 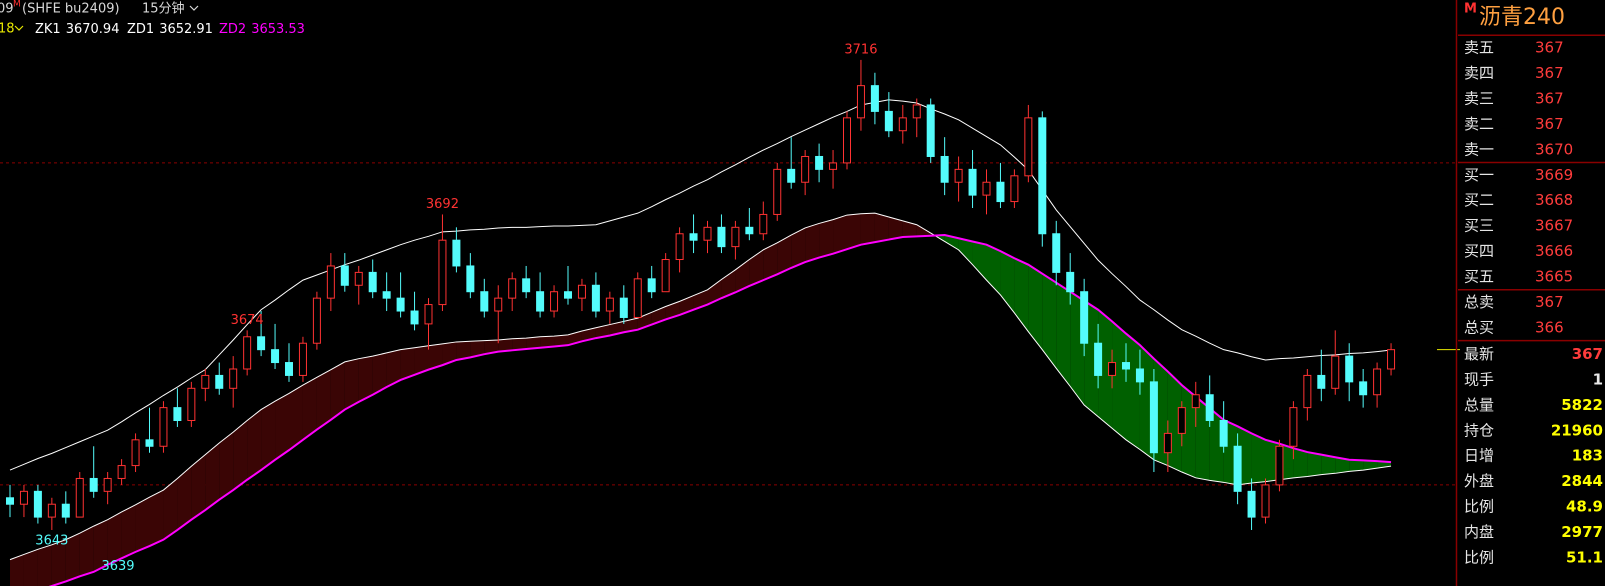 I want to click on quote-label: 持仓, so click(x=1479, y=430).